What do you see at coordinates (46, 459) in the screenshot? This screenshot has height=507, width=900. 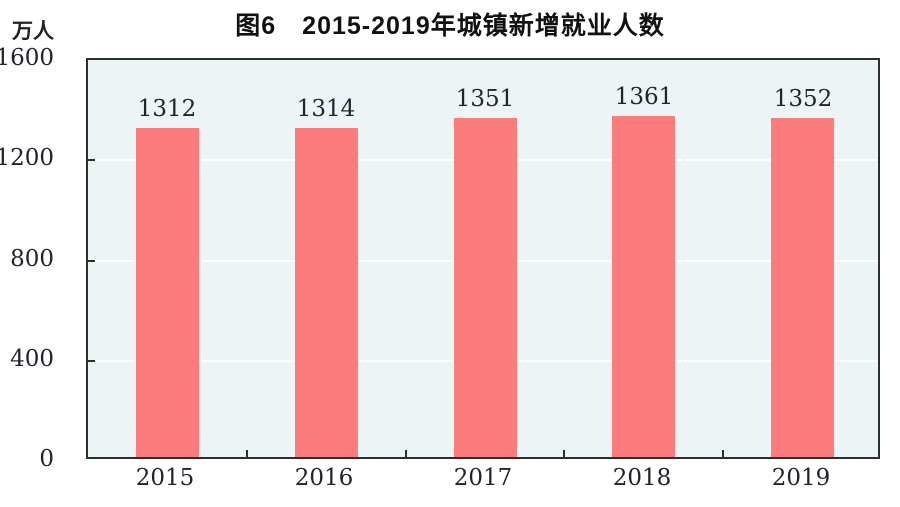 I see `y-tick-label-0: 0` at bounding box center [46, 459].